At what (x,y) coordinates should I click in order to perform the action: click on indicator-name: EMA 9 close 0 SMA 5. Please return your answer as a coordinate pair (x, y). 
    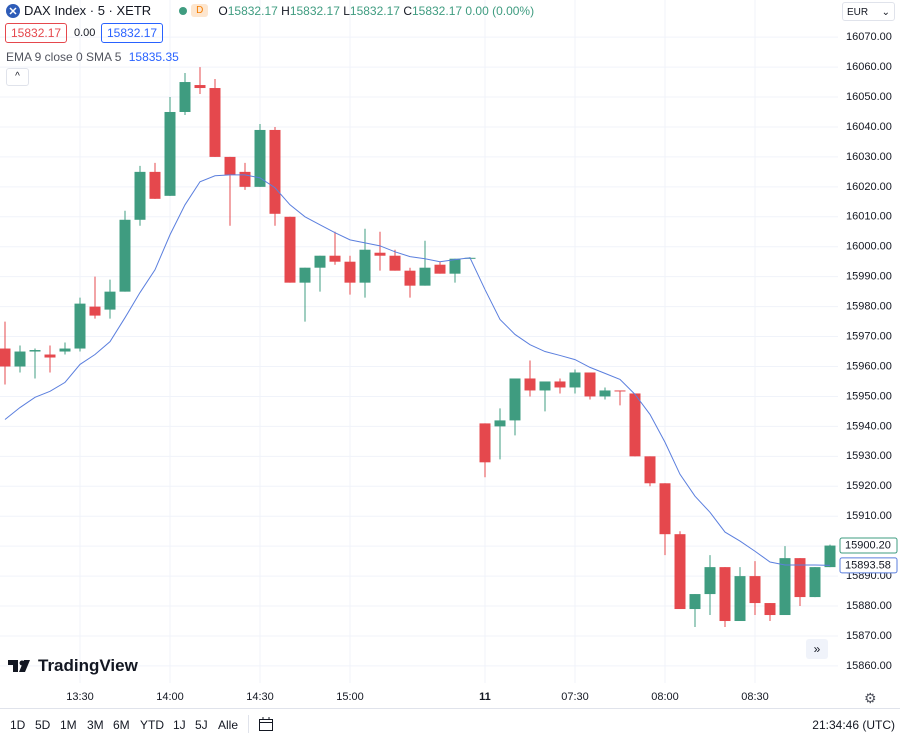
    Looking at the image, I should click on (64, 57).